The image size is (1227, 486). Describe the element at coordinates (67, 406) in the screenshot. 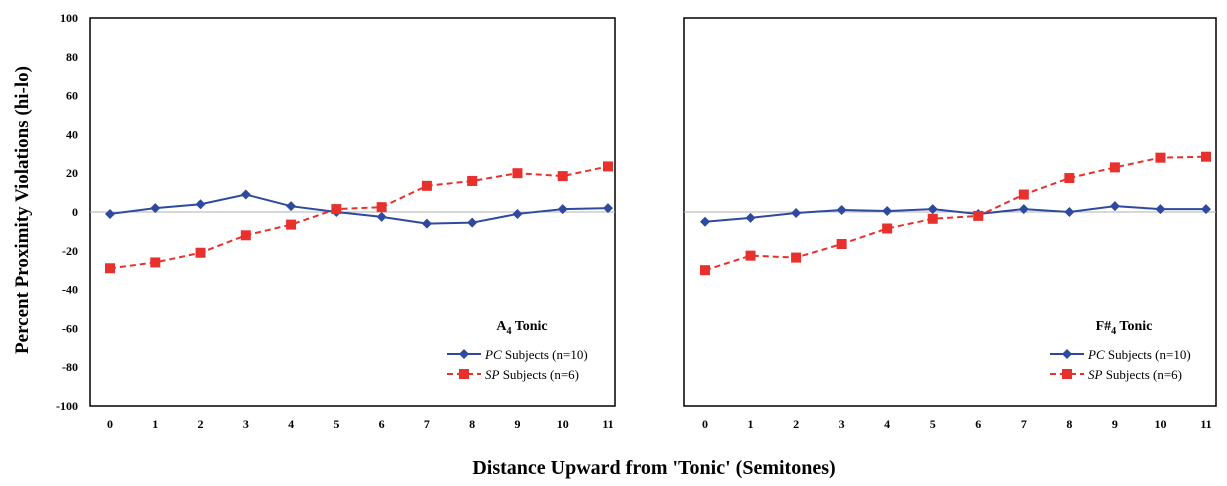

I see `y-tick-label: -100` at that location.